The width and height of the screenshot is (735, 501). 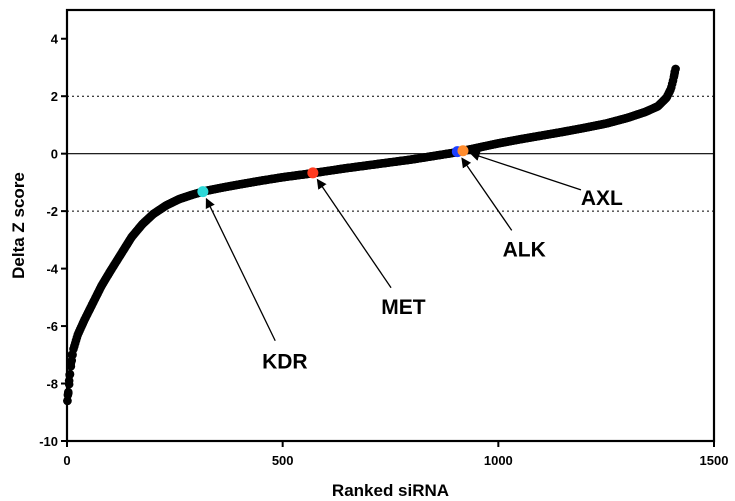 What do you see at coordinates (403, 307) in the screenshot?
I see `annotation-label-met: MET` at bounding box center [403, 307].